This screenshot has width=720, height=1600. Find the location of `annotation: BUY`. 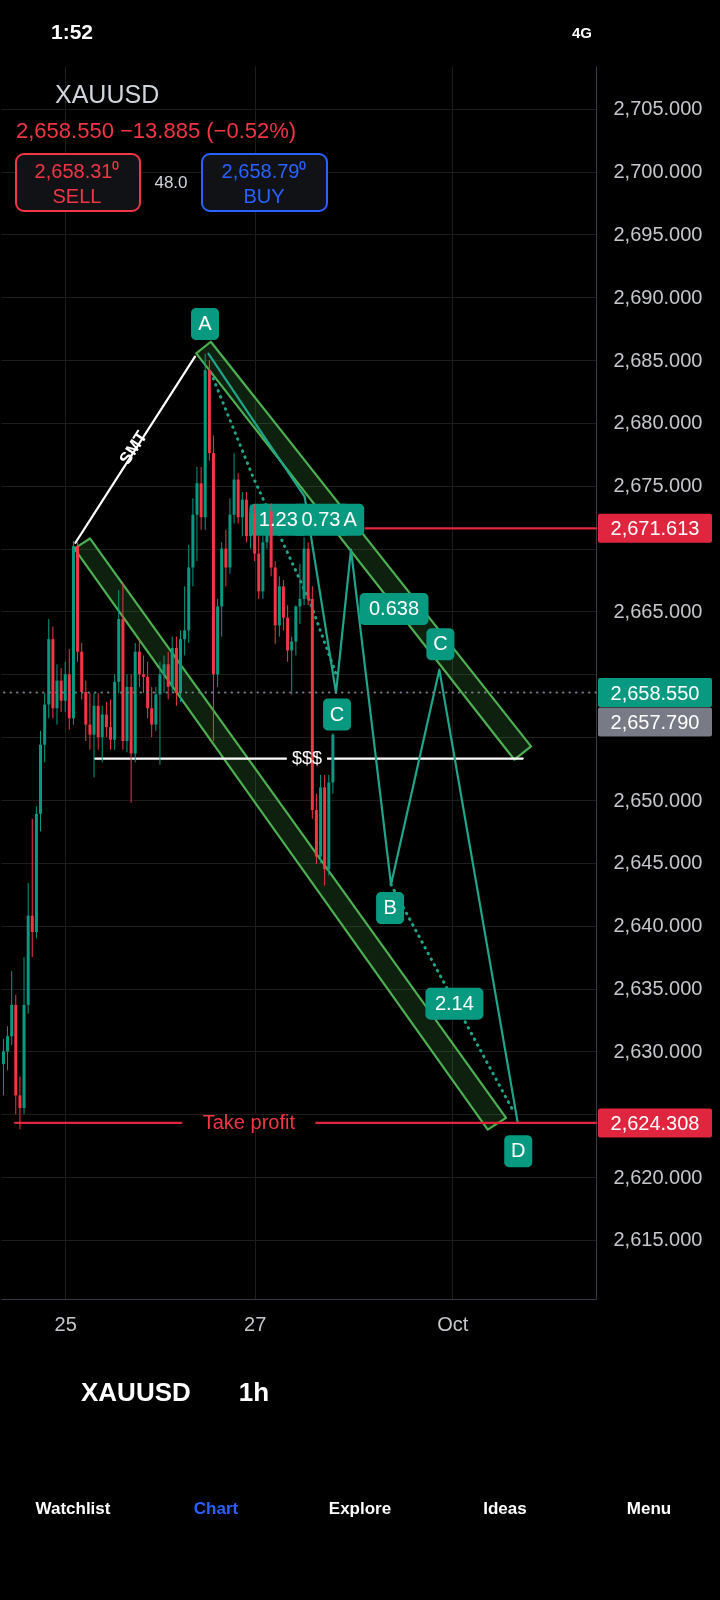

annotation: BUY is located at coordinates (264, 196).